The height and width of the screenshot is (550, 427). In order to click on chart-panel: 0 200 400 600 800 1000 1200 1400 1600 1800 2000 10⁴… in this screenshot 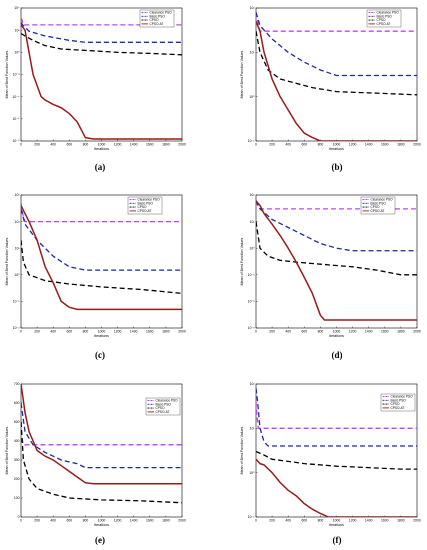, I will do `click(95, 78)`.